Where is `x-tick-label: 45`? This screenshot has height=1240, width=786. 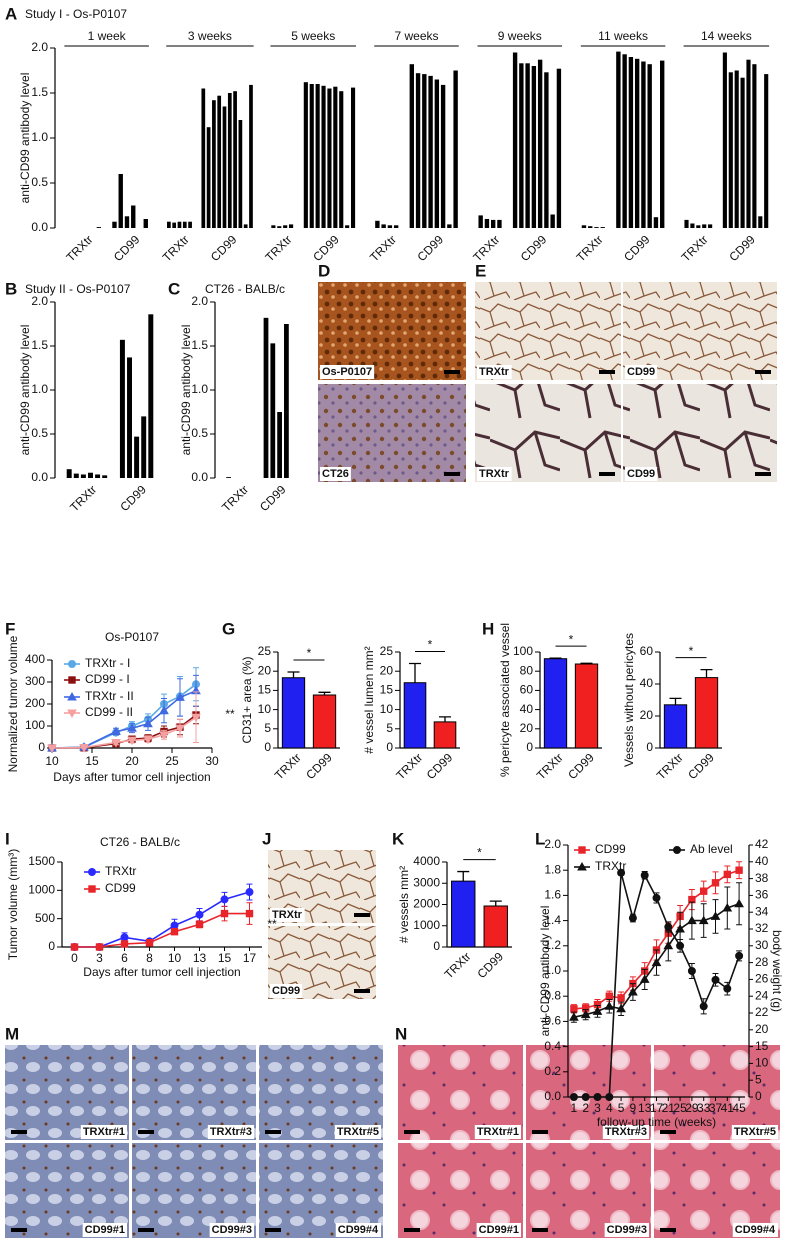
x-tick-label: 45 is located at coordinates (739, 1108).